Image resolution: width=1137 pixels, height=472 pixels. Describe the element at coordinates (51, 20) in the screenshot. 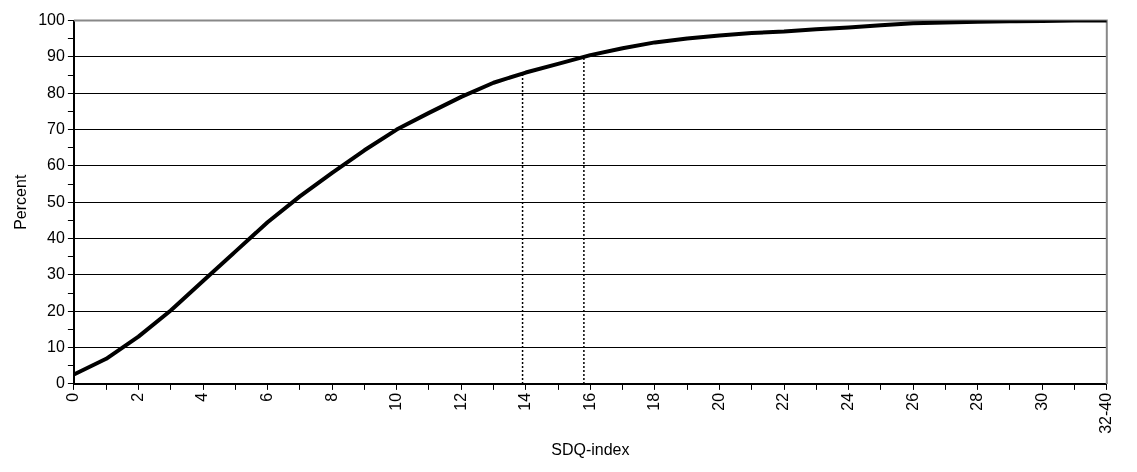

I see `y-tick-label: 100` at that location.